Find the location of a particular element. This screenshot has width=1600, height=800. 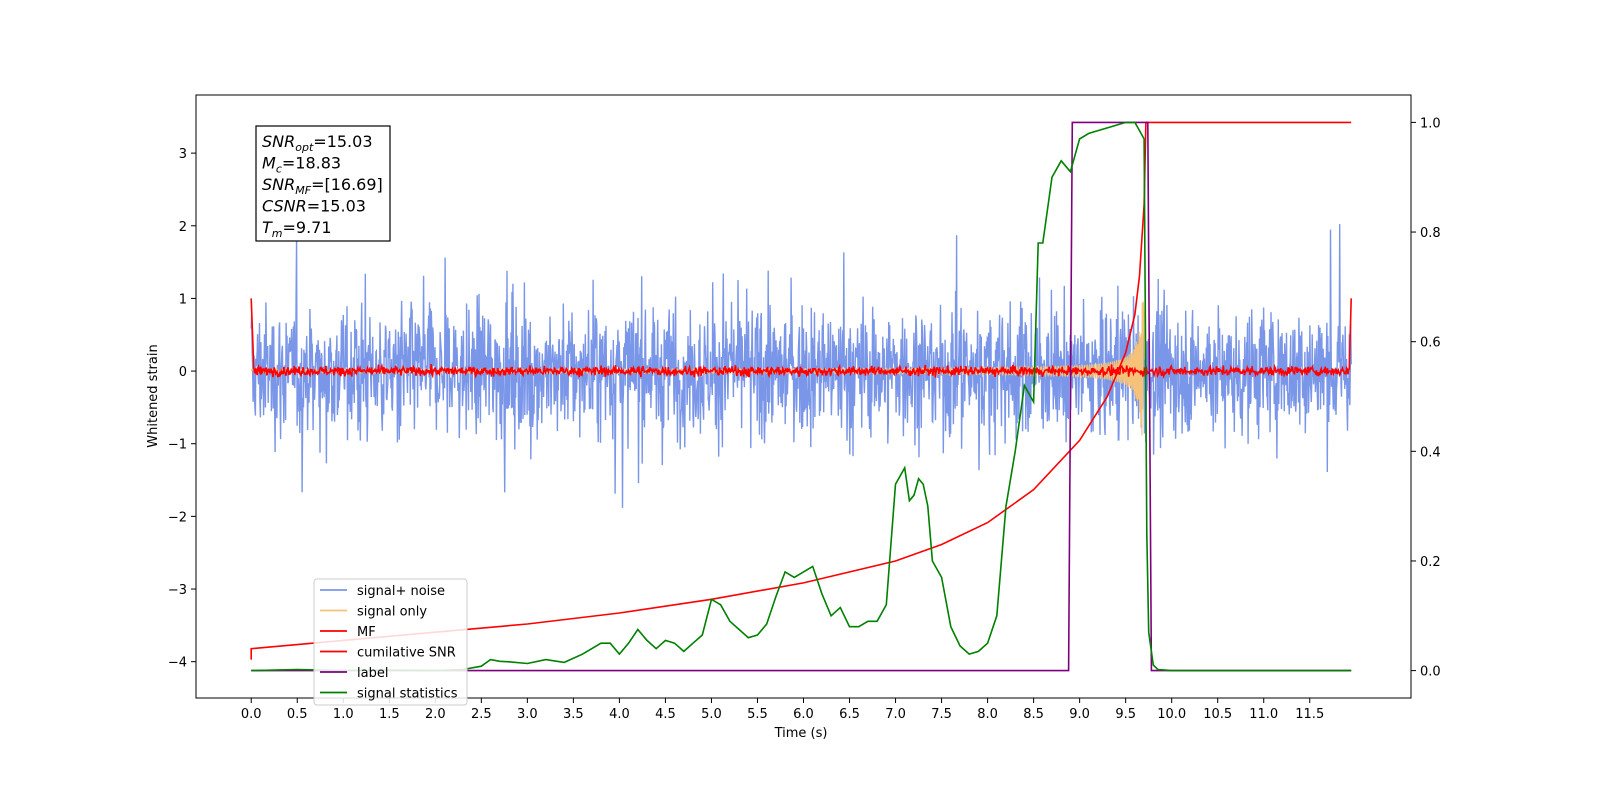

x-axis-label: Time (s) is located at coordinates (801, 733).